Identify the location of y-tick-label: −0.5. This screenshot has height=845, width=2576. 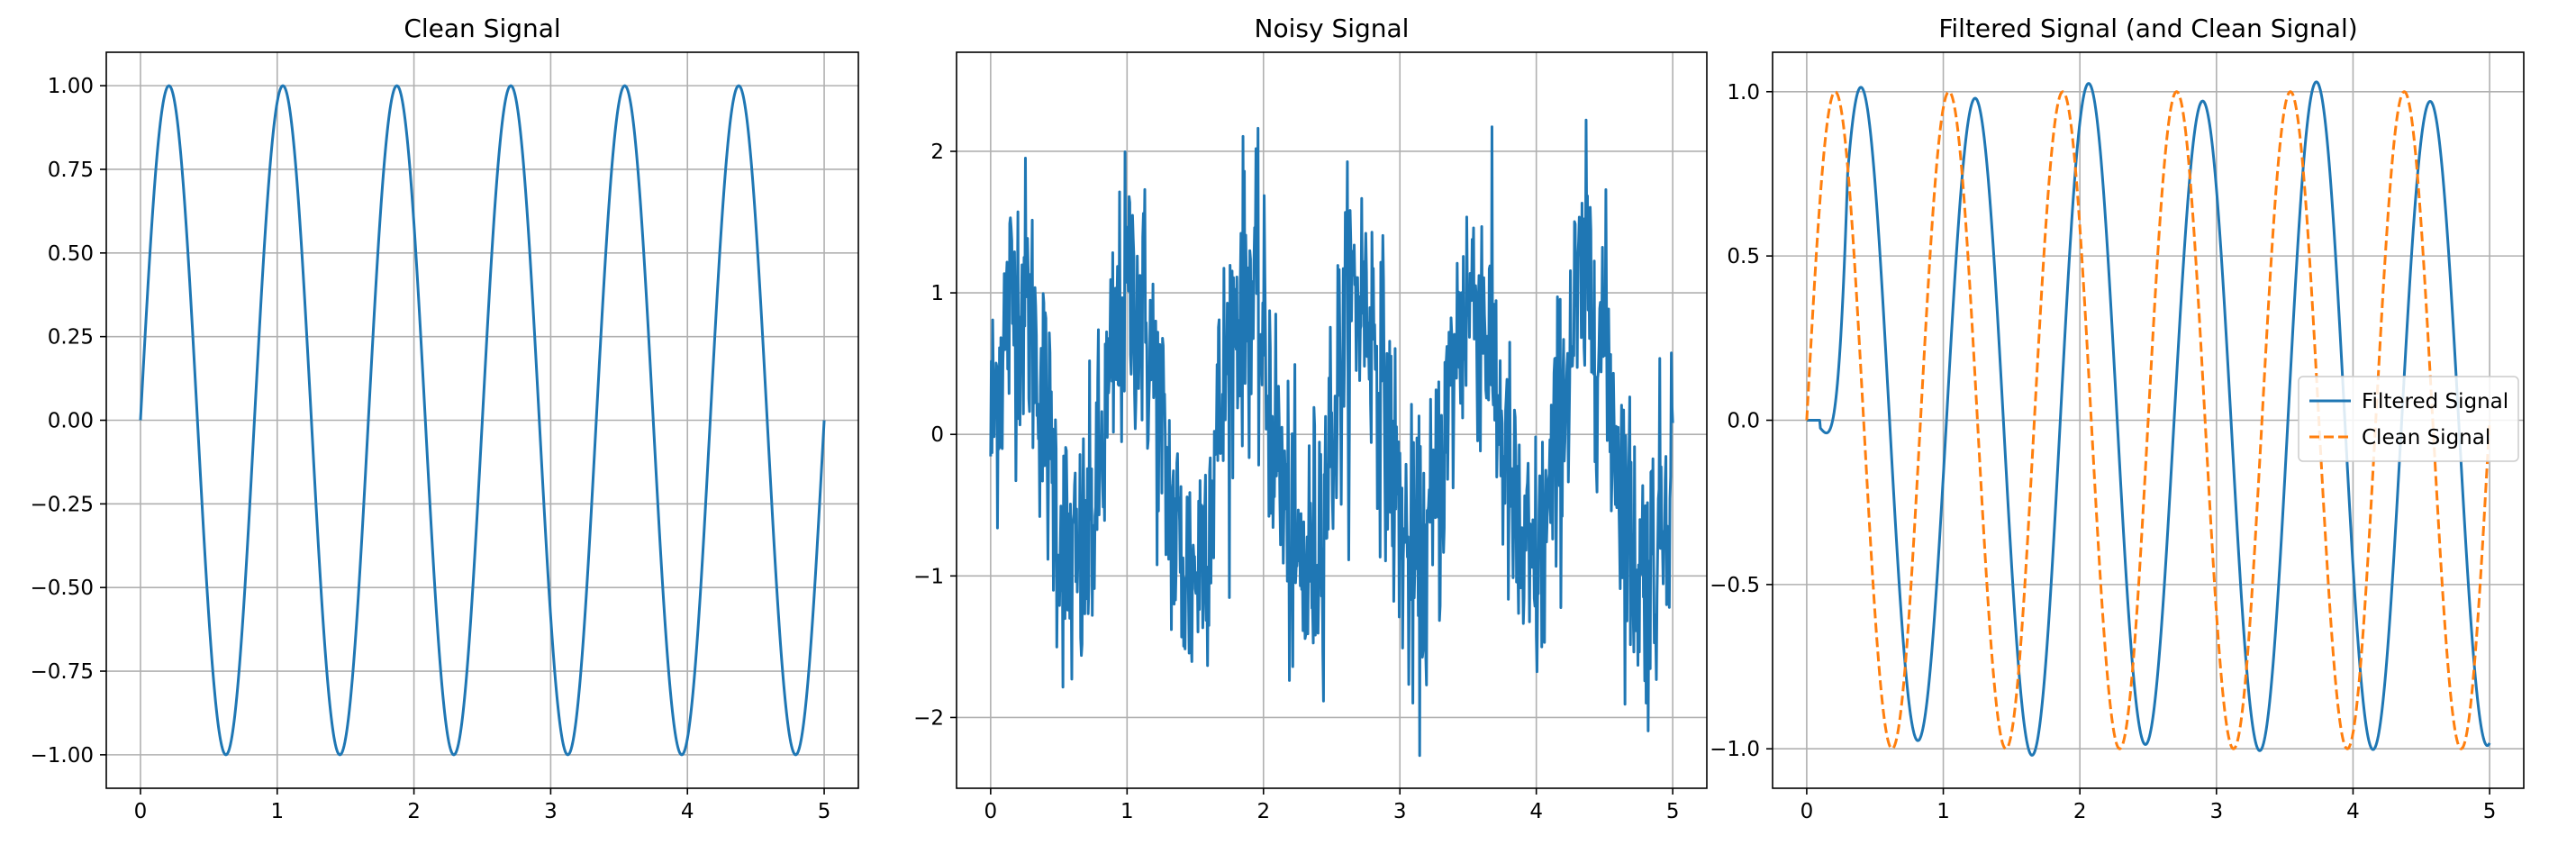
(1735, 585).